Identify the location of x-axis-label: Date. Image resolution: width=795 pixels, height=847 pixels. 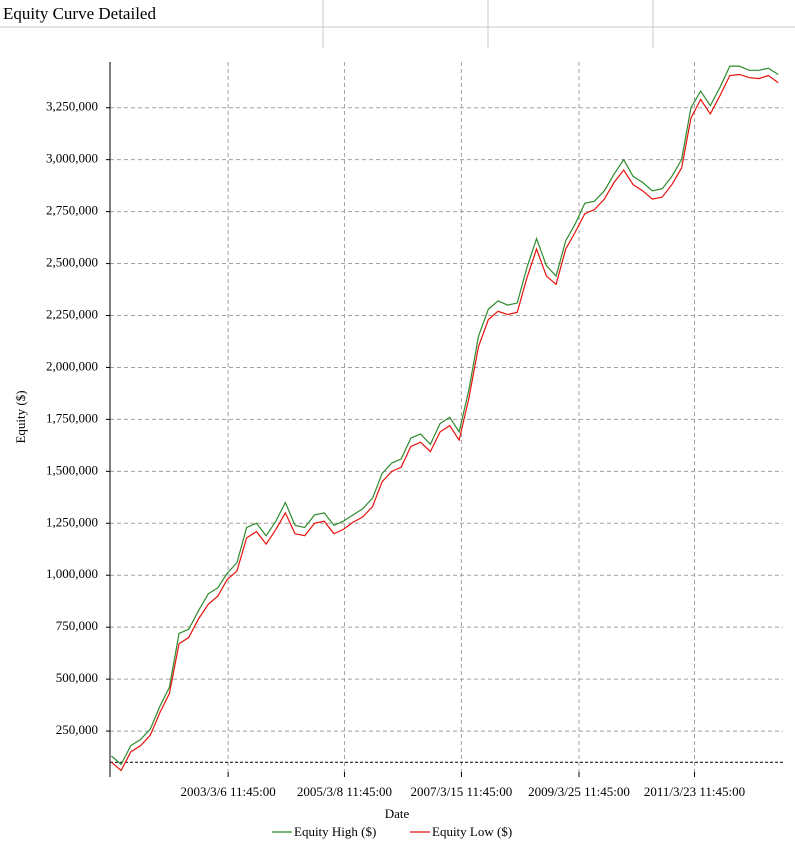
(397, 813).